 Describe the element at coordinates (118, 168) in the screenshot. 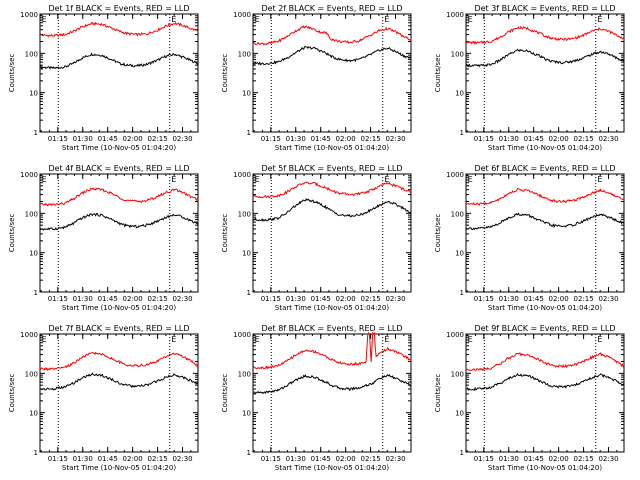

I see `panel-title: Det 4f BLACK = Events, RED = LLD` at that location.